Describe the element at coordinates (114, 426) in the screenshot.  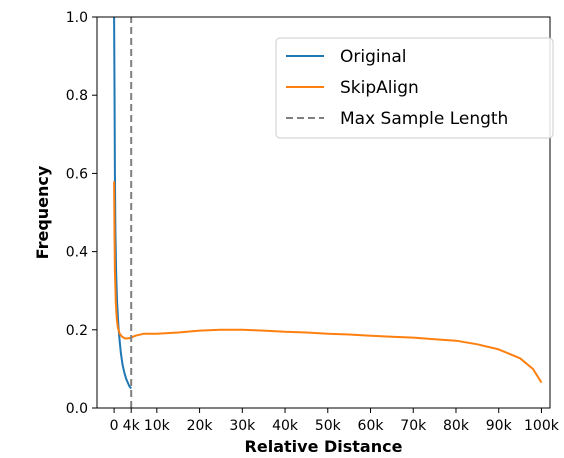
I see `x-tick-label-0: 0` at that location.